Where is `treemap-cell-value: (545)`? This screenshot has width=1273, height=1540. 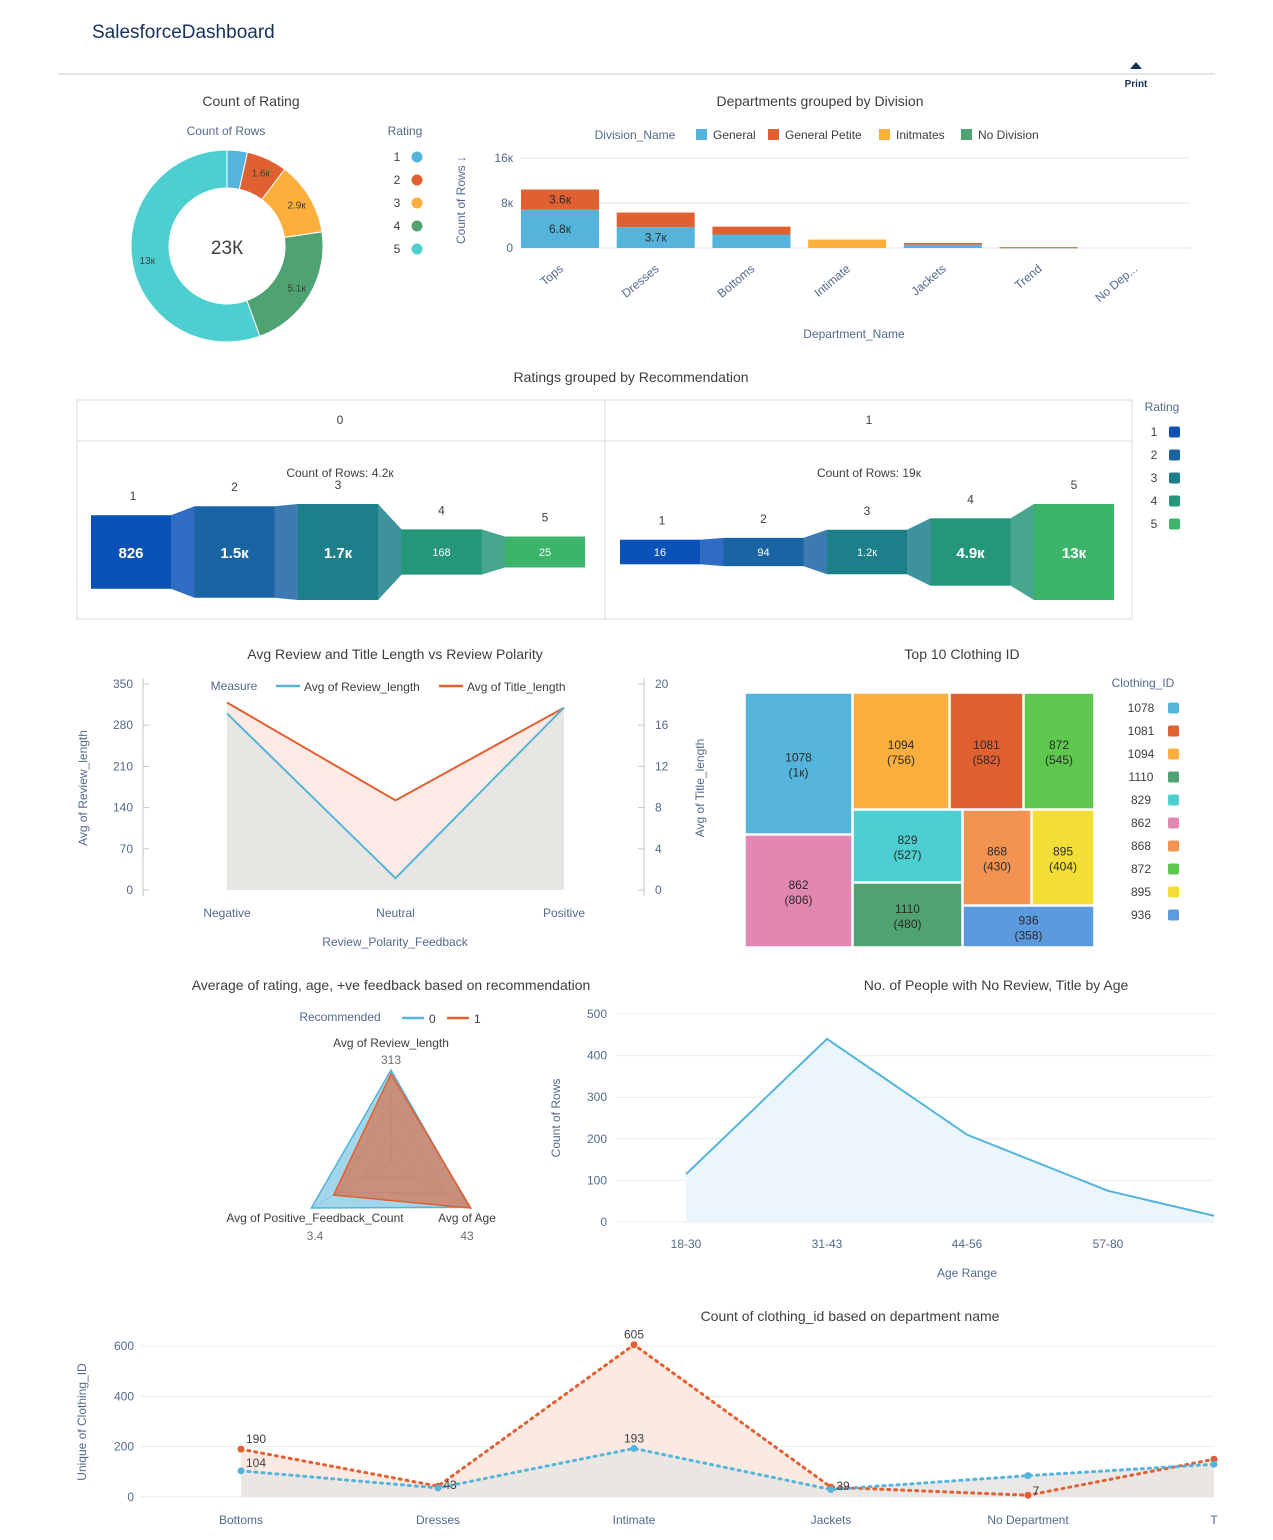 treemap-cell-value: (545) is located at coordinates (1059, 760).